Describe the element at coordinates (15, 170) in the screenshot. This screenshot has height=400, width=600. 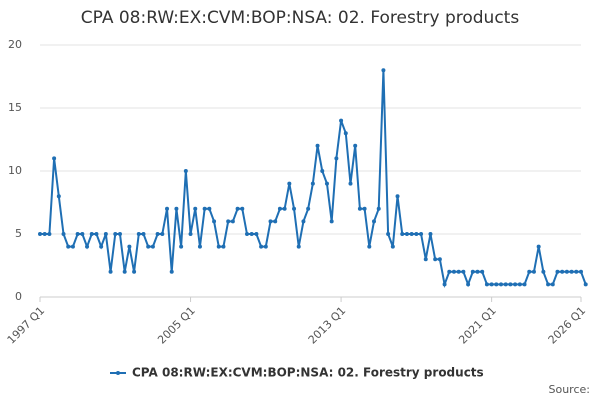
I see `y-tick-label: 10` at that location.